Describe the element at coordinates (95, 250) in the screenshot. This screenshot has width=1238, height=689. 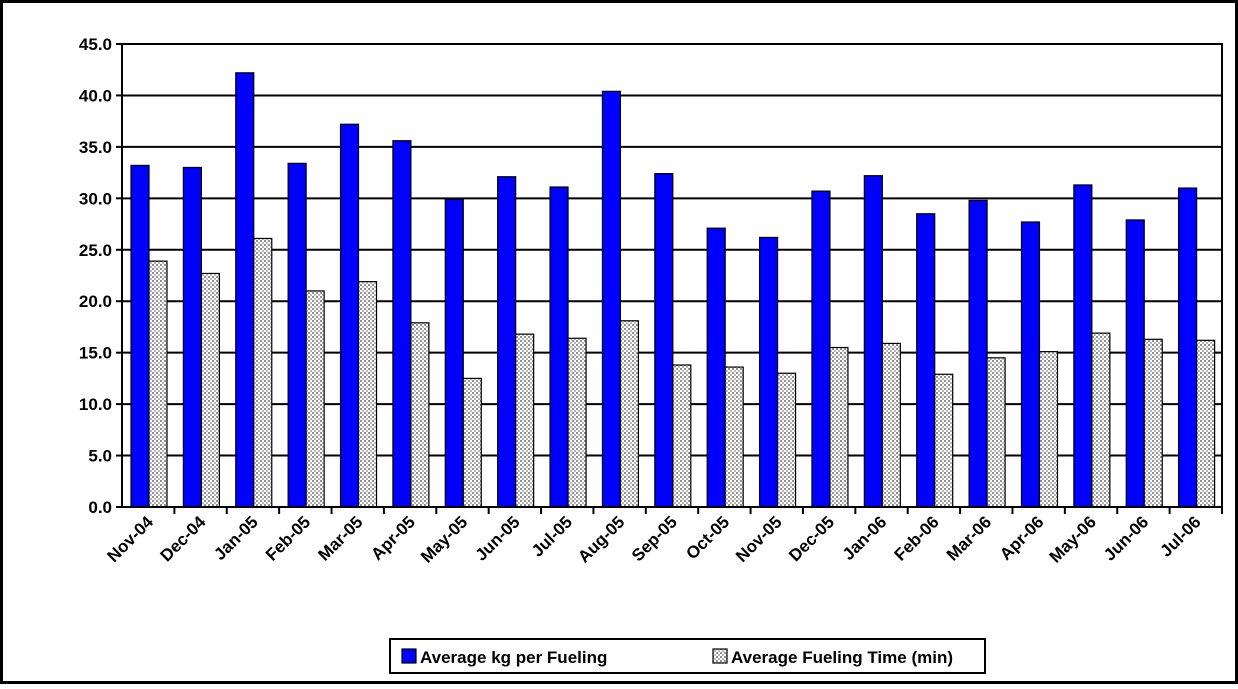
I see `y-tick-label: 25.0` at that location.